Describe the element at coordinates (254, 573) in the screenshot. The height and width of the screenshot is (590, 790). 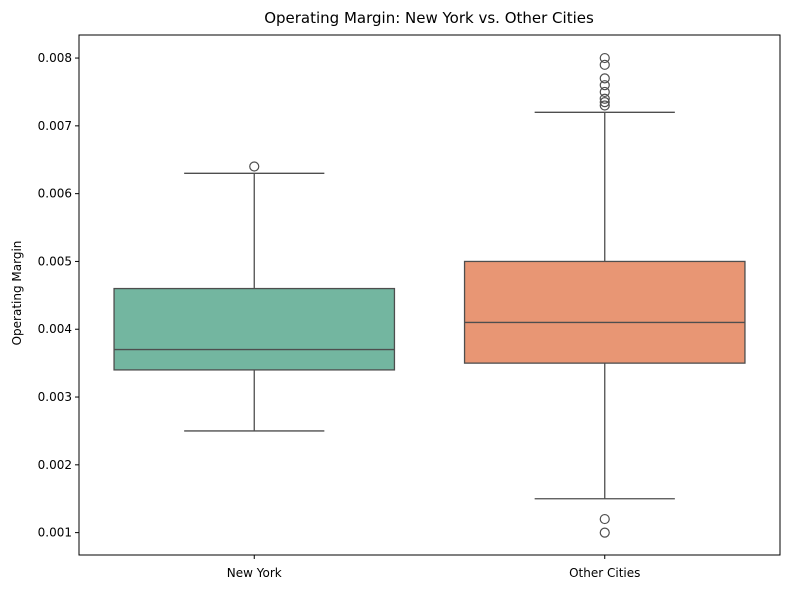
I see `x-tick-label: New York` at that location.